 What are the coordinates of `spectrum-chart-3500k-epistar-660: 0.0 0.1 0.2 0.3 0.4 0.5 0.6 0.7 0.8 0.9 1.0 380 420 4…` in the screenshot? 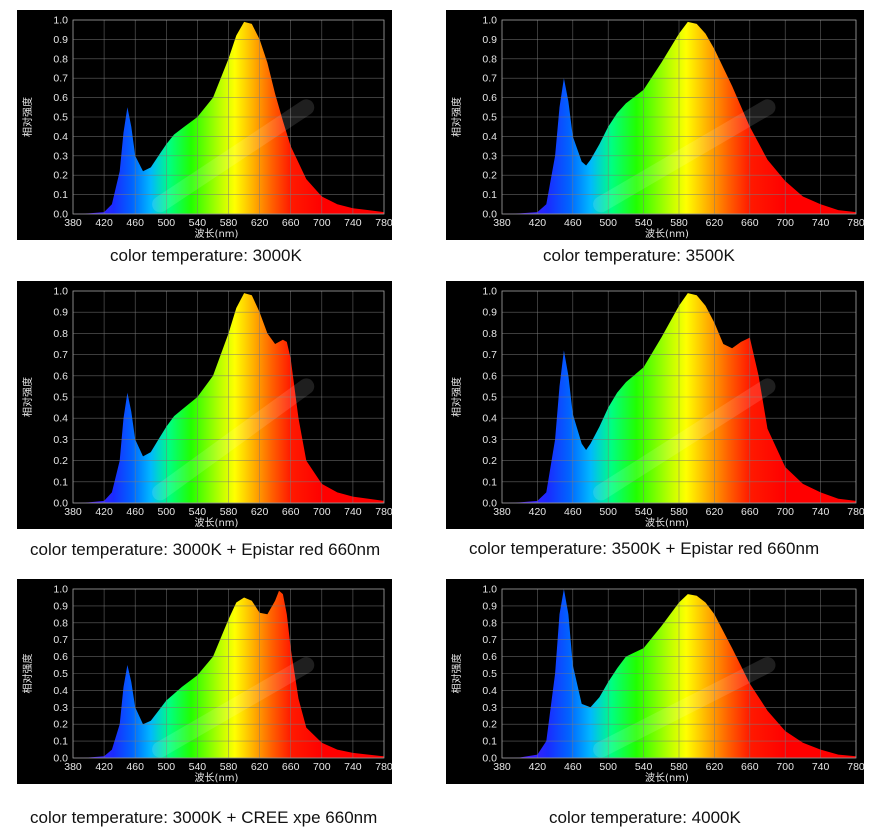 It's located at (655, 405).